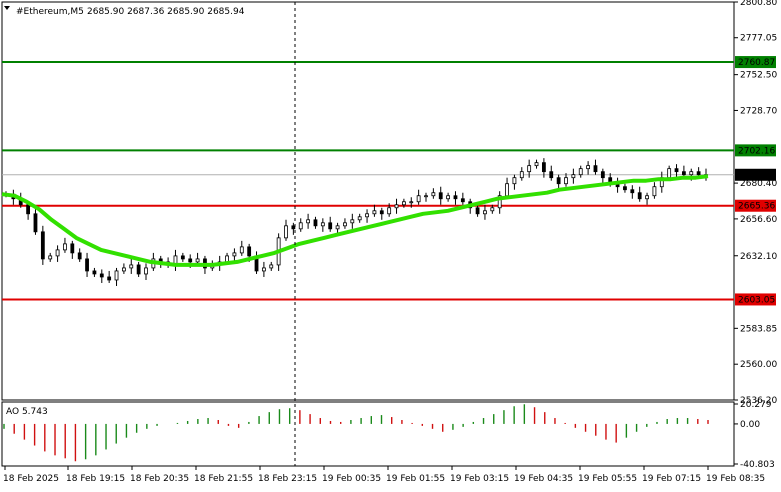  What do you see at coordinates (758, 4) in the screenshot?
I see `price-tick-label: 2800.80` at bounding box center [758, 4].